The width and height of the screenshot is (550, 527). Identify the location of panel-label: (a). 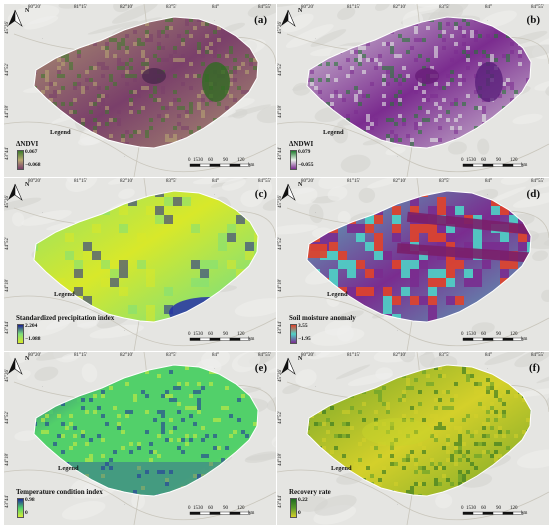
(260, 20).